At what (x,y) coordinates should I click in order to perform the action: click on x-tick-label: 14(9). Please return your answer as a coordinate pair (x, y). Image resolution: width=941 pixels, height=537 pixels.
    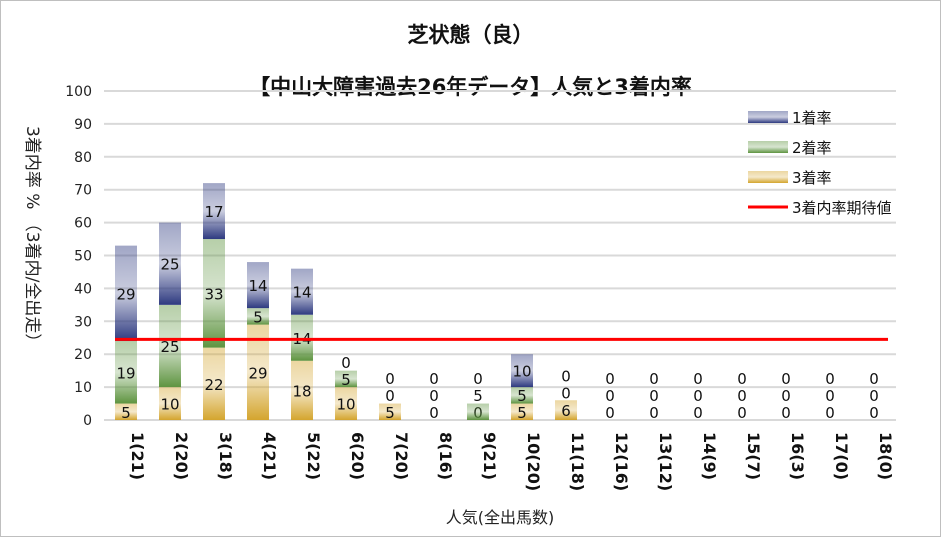
    Looking at the image, I should click on (709, 456).